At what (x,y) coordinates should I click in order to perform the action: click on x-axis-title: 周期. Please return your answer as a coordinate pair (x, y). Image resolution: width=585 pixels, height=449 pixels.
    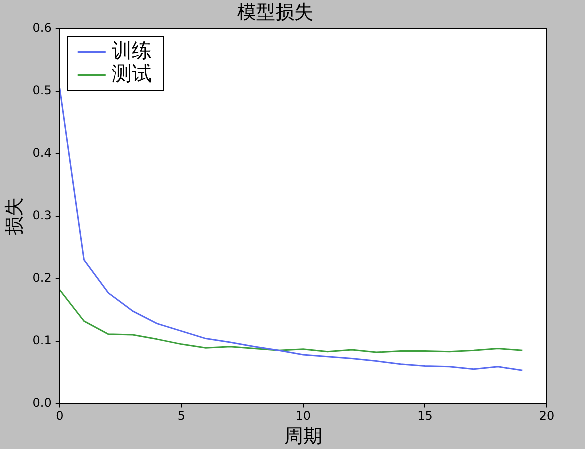
    Looking at the image, I should click on (303, 437).